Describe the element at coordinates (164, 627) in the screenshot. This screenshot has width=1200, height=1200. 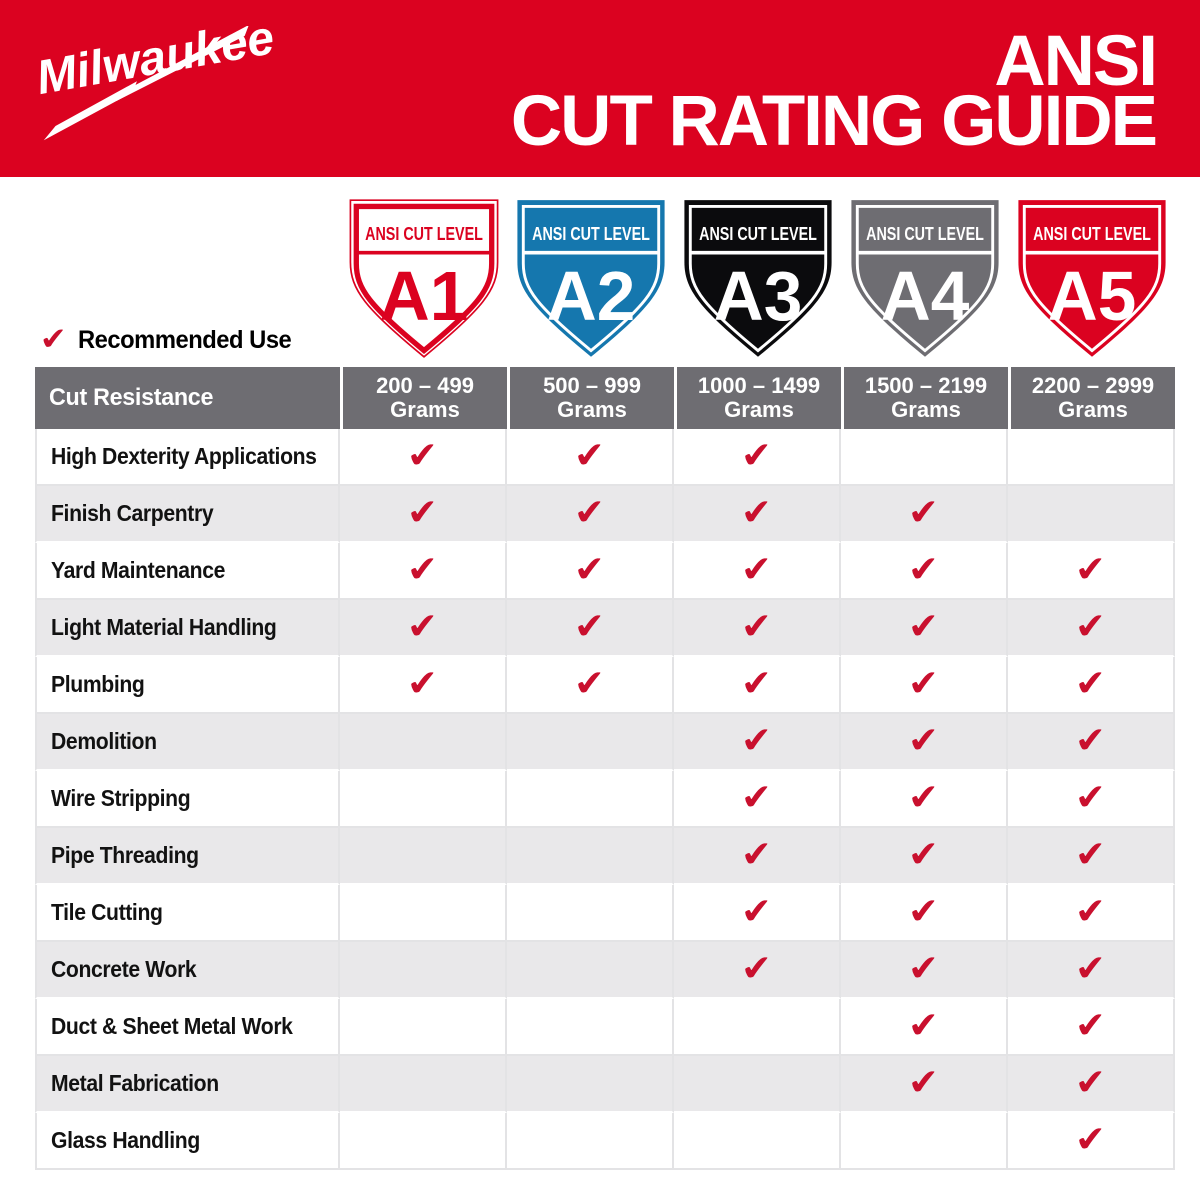
I see `row-label: Light Material Handling` at that location.